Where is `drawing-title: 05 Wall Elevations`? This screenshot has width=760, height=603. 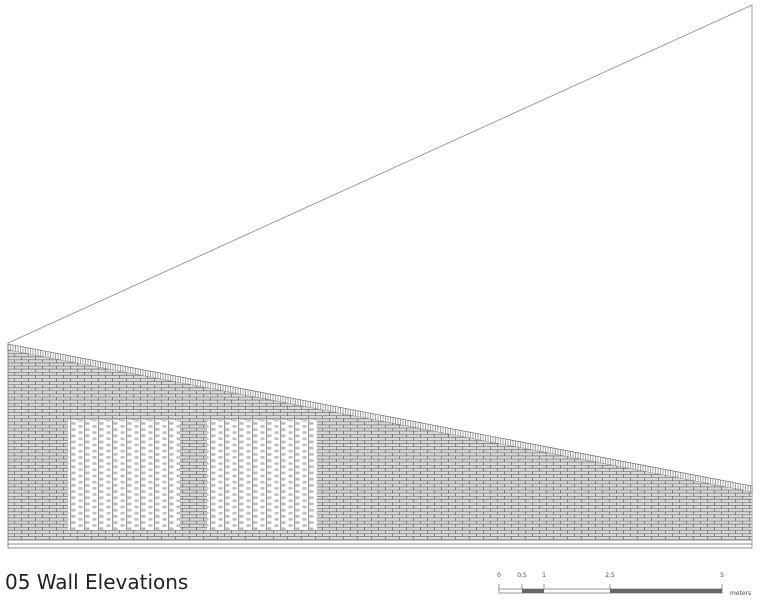
drawing-title: 05 Wall Elevations is located at coordinates (96, 582).